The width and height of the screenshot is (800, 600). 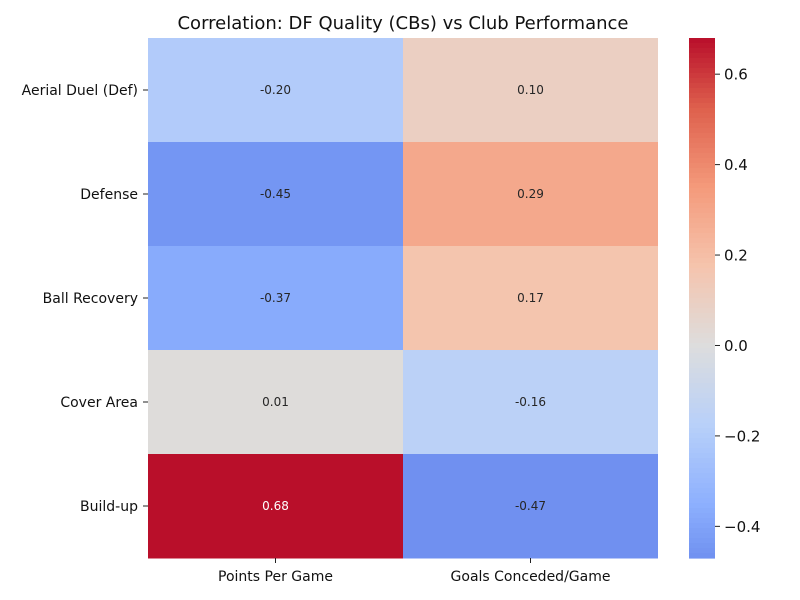 I want to click on cell-value-label: -0.47, so click(x=530, y=506).